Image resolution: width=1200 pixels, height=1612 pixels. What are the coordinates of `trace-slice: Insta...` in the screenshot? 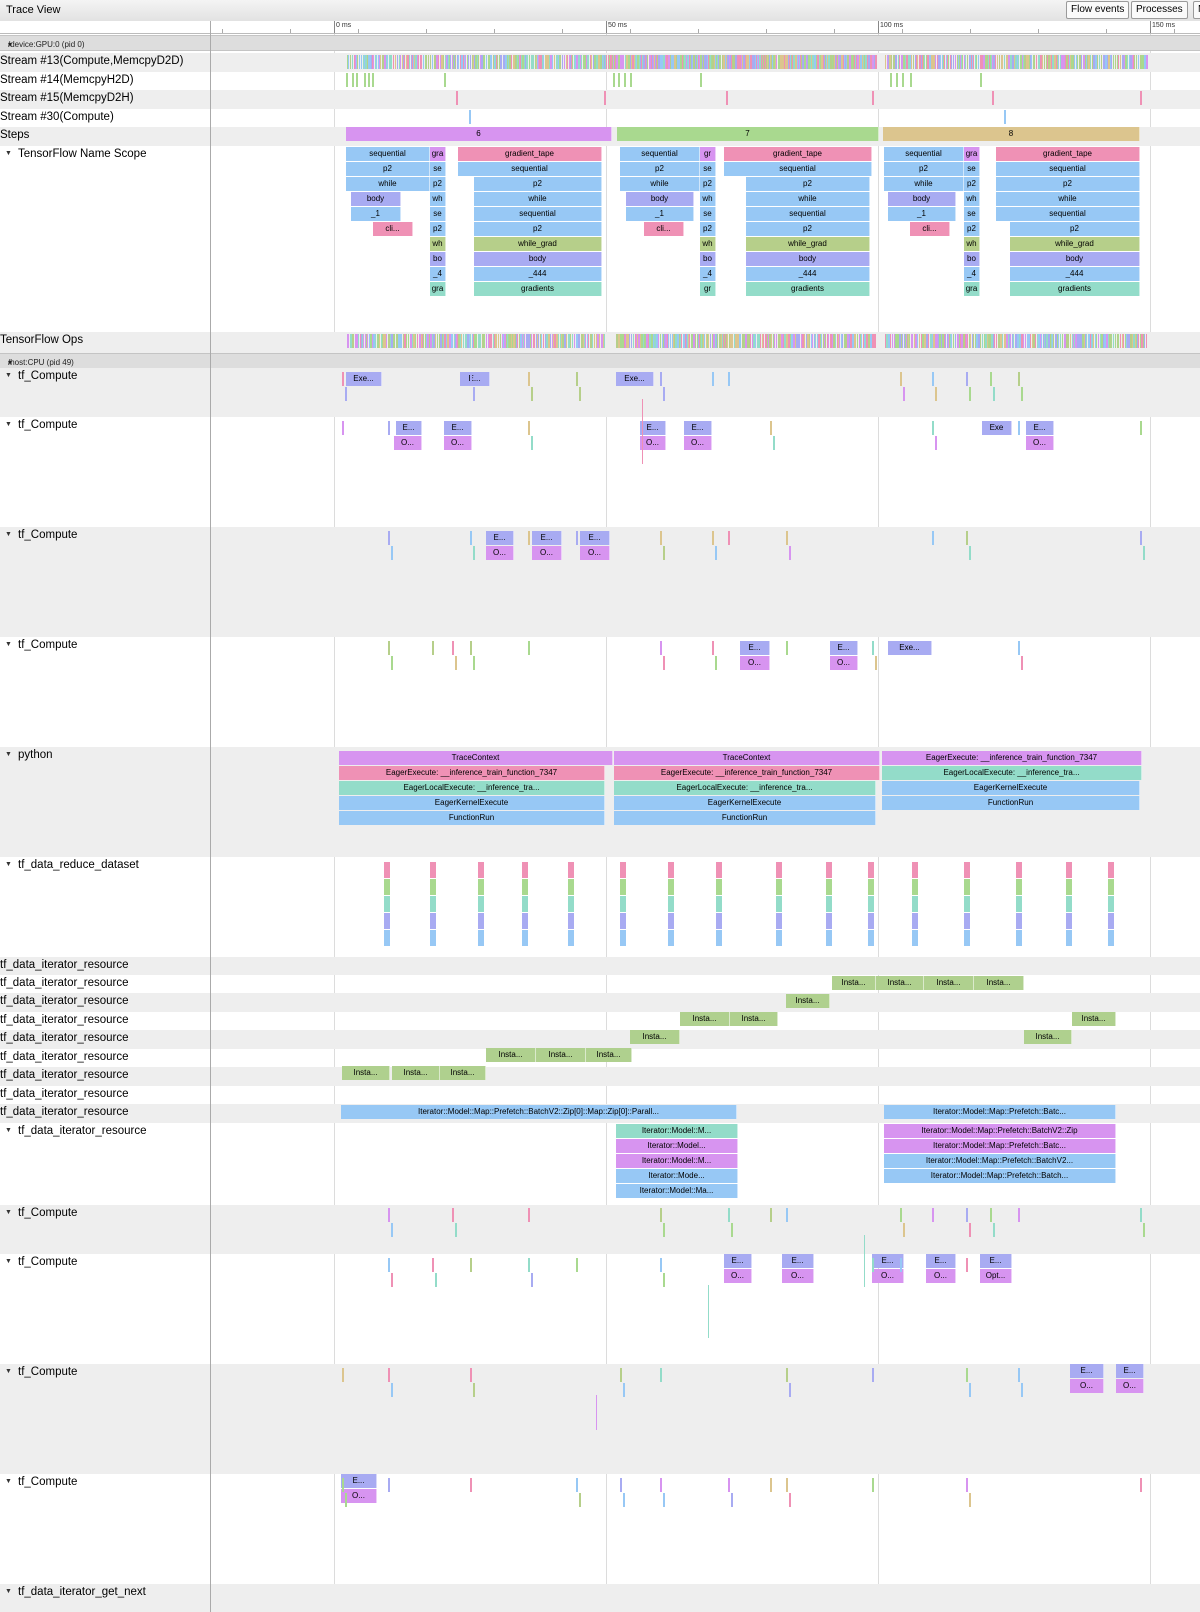 It's located at (854, 983).